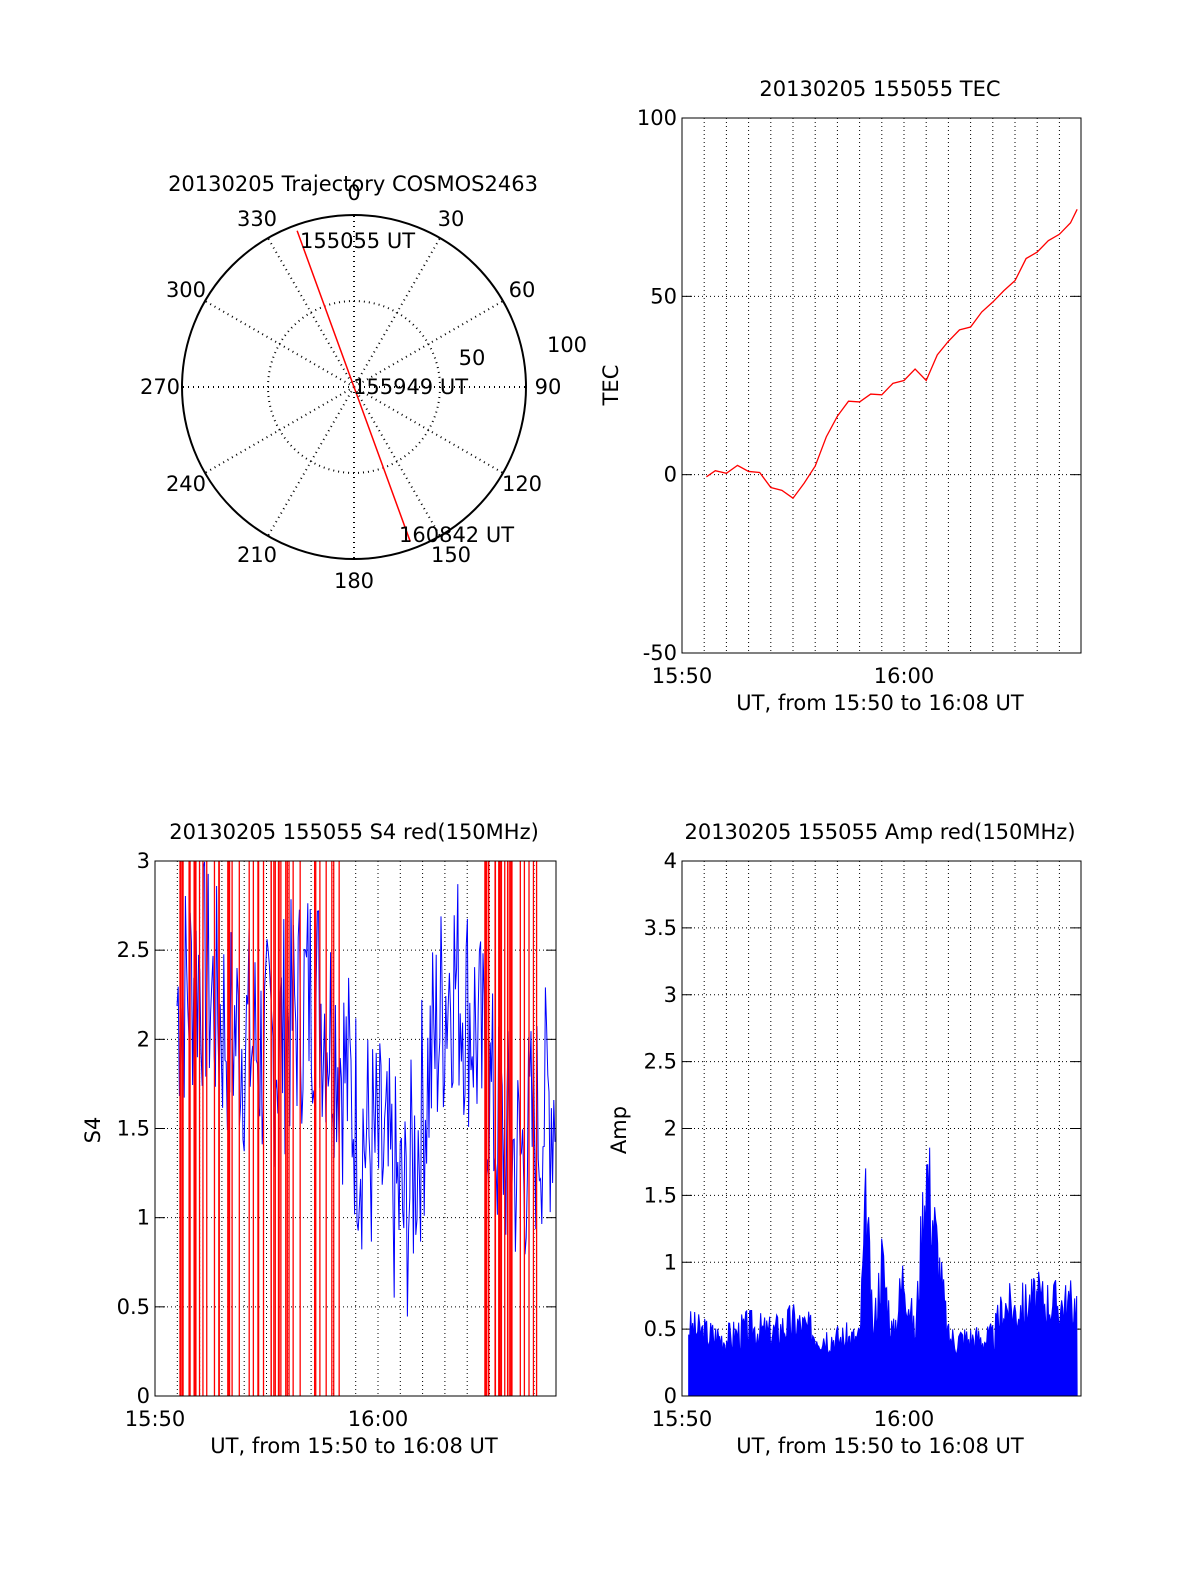 The height and width of the screenshot is (1575, 1200). I want to click on tec-grid, so click(881, 385).